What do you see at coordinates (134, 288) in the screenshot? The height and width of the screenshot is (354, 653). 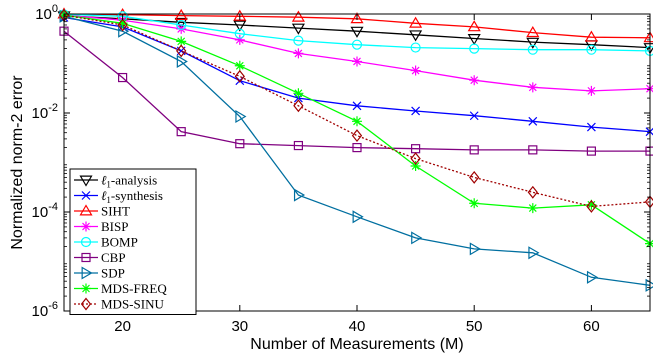 I see `legend-entry-label: MDS-FREQ` at bounding box center [134, 288].